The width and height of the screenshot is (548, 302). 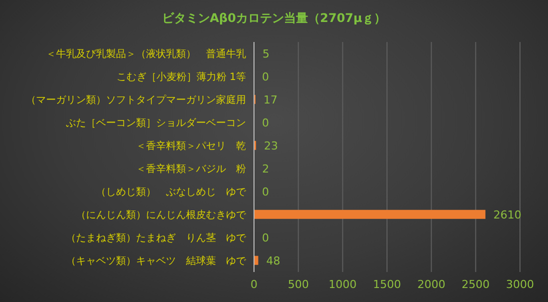 I want to click on data-label: 5, so click(x=266, y=53).